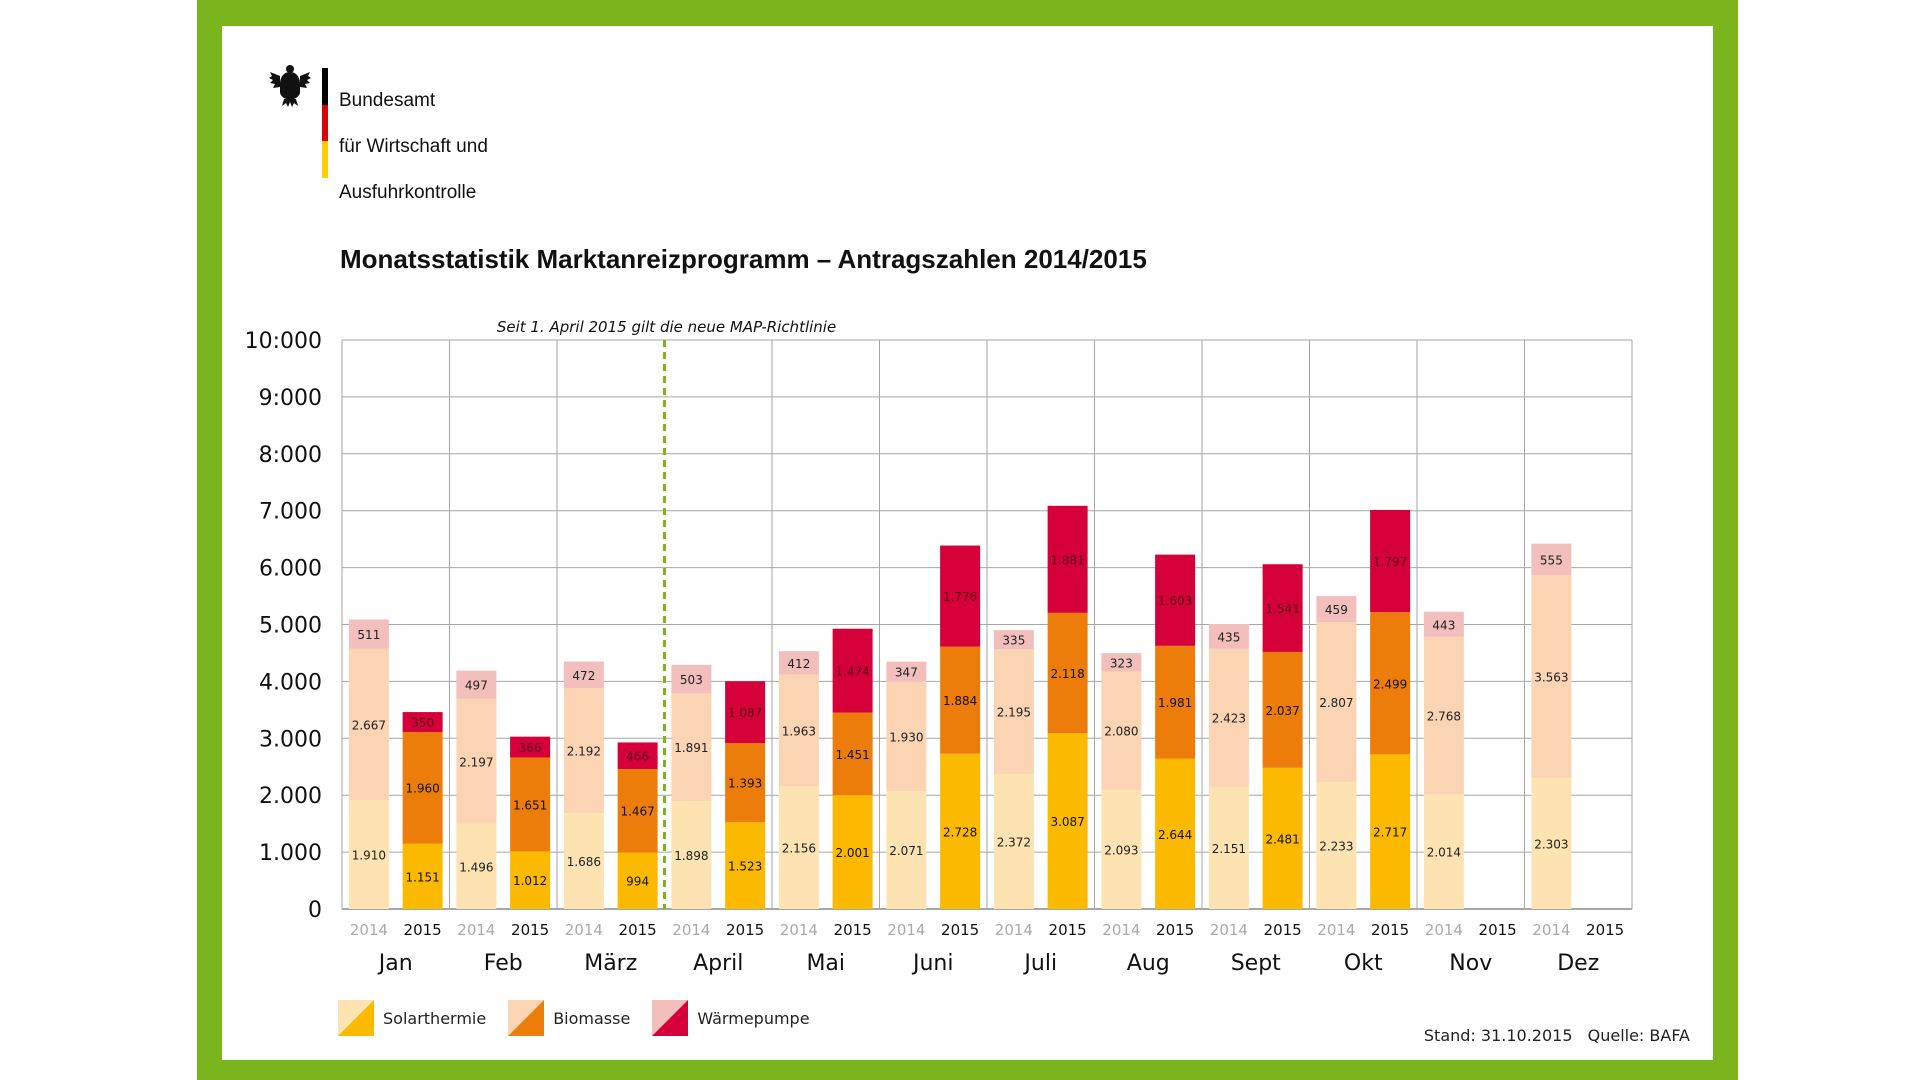 This screenshot has height=1080, width=1920. I want to click on data-label: 472, so click(583, 676).